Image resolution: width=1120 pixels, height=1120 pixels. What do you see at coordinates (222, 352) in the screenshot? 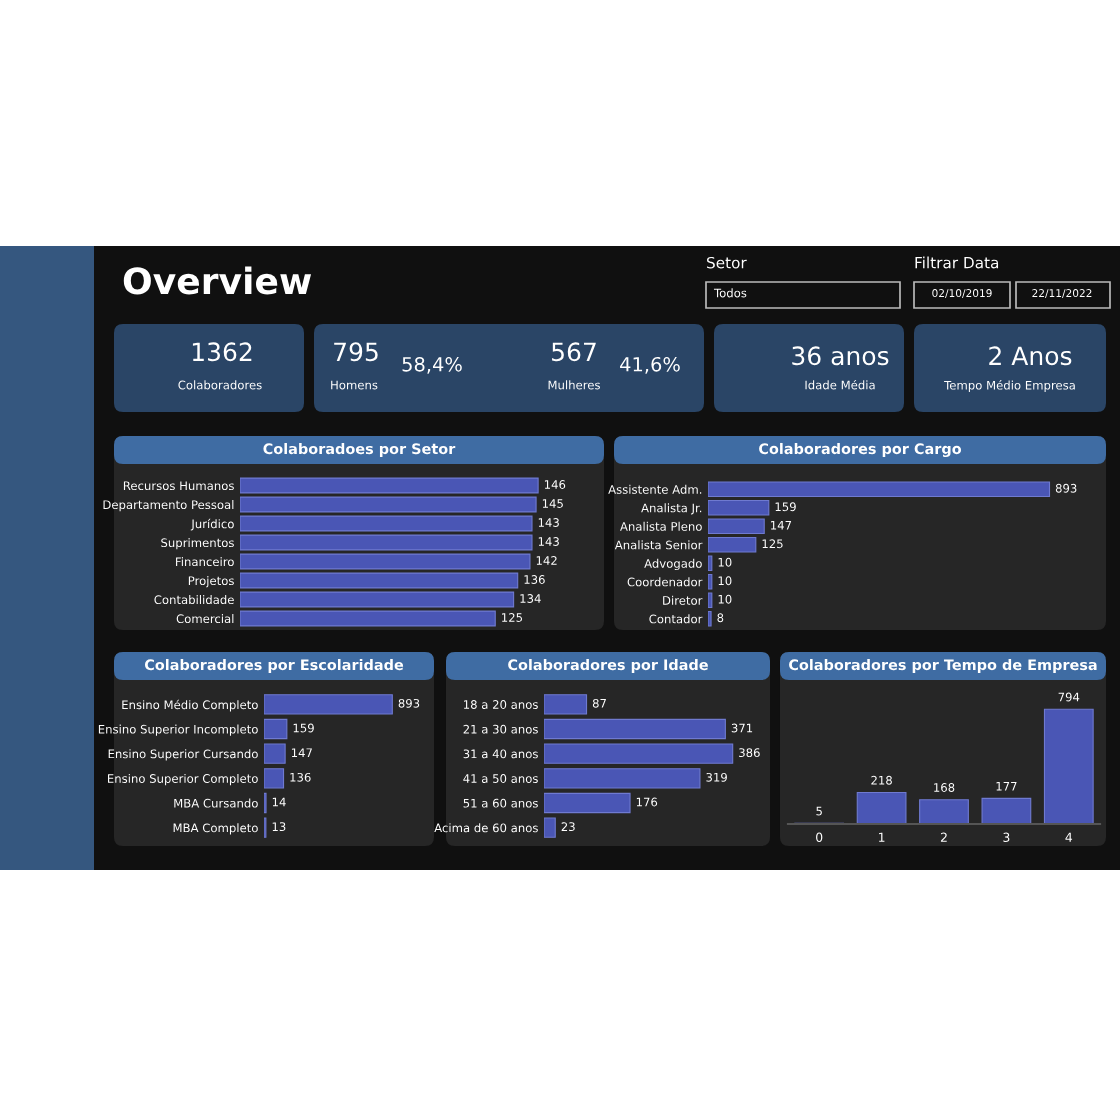
I see `text: 1362` at bounding box center [222, 352].